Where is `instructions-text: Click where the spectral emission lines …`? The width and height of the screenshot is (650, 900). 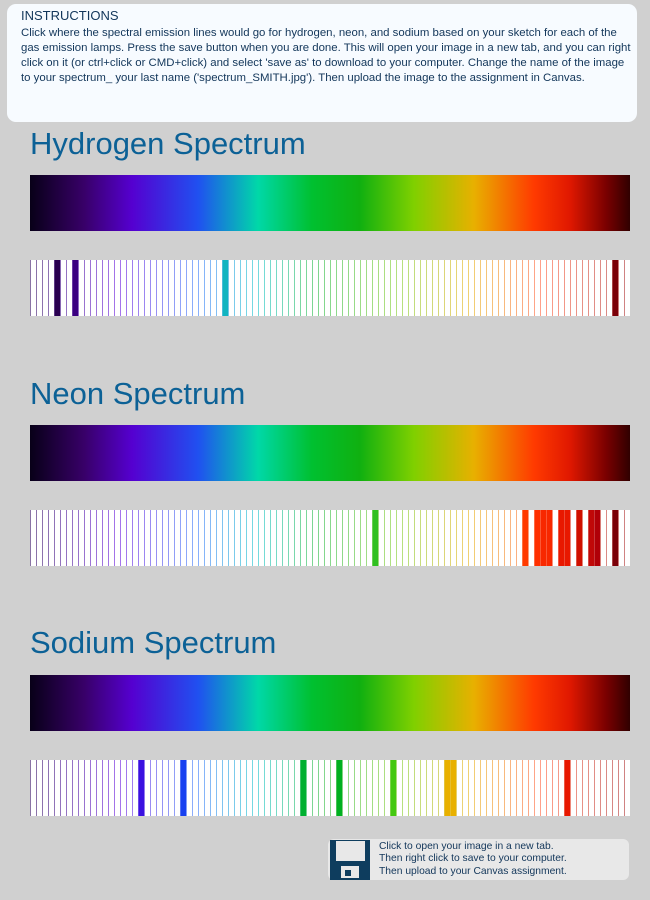 instructions-text: Click where the spectral emission lines … is located at coordinates (326, 55).